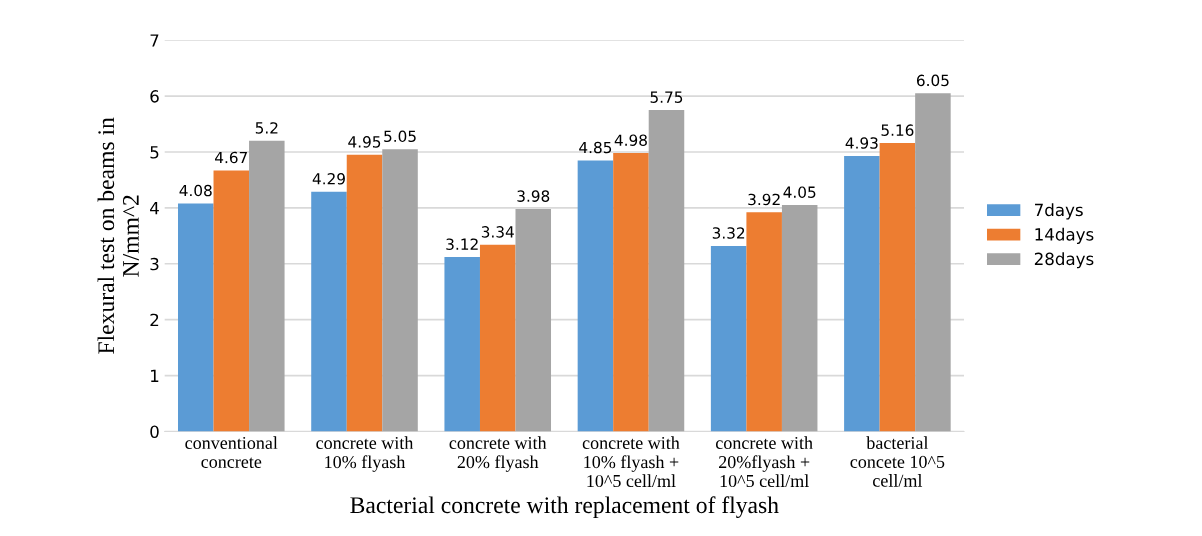  I want to click on data-label: 5.16, so click(897, 130).